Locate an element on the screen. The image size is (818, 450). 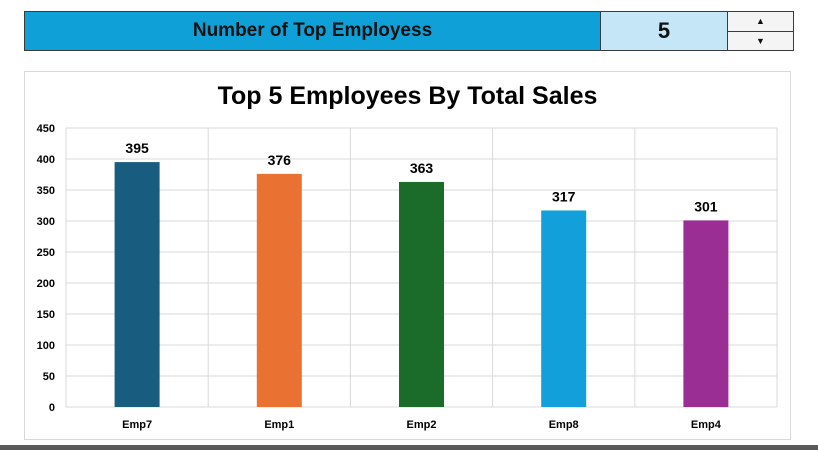
y-tick-label: 300 is located at coordinates (46, 222).